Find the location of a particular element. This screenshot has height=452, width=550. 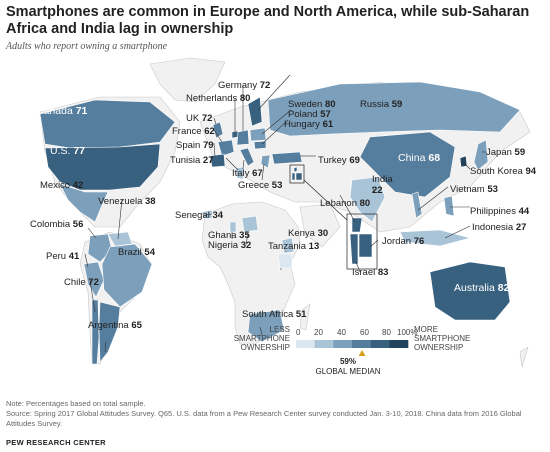

brand-name: PEW RESEARCH CENTER is located at coordinates (56, 442).